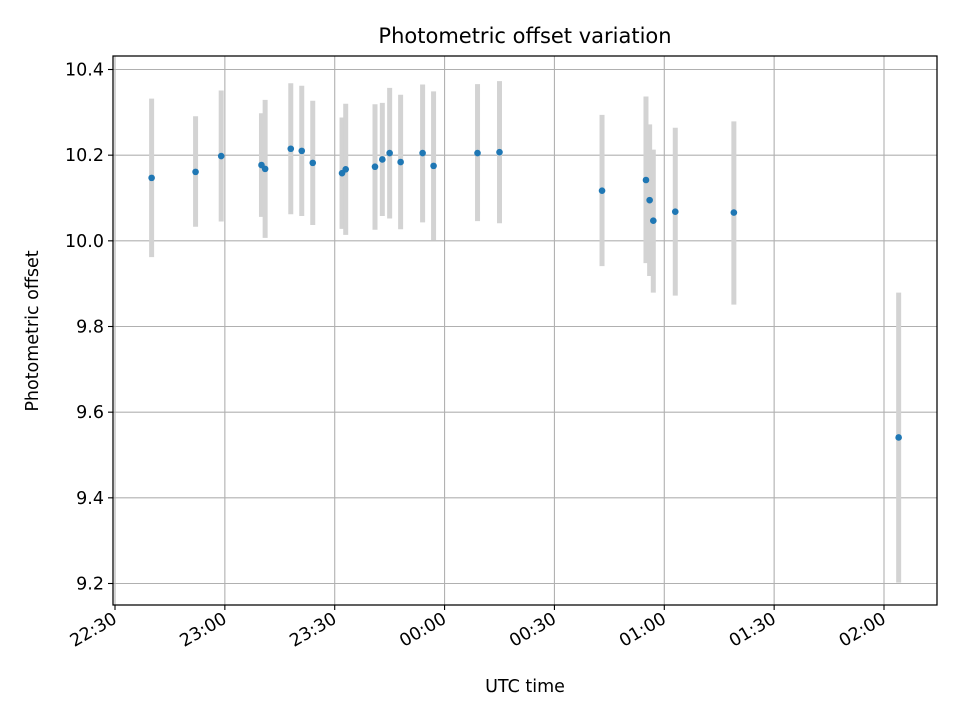  Describe the element at coordinates (90, 413) in the screenshot. I see `y-tick-label: 9.6` at that location.